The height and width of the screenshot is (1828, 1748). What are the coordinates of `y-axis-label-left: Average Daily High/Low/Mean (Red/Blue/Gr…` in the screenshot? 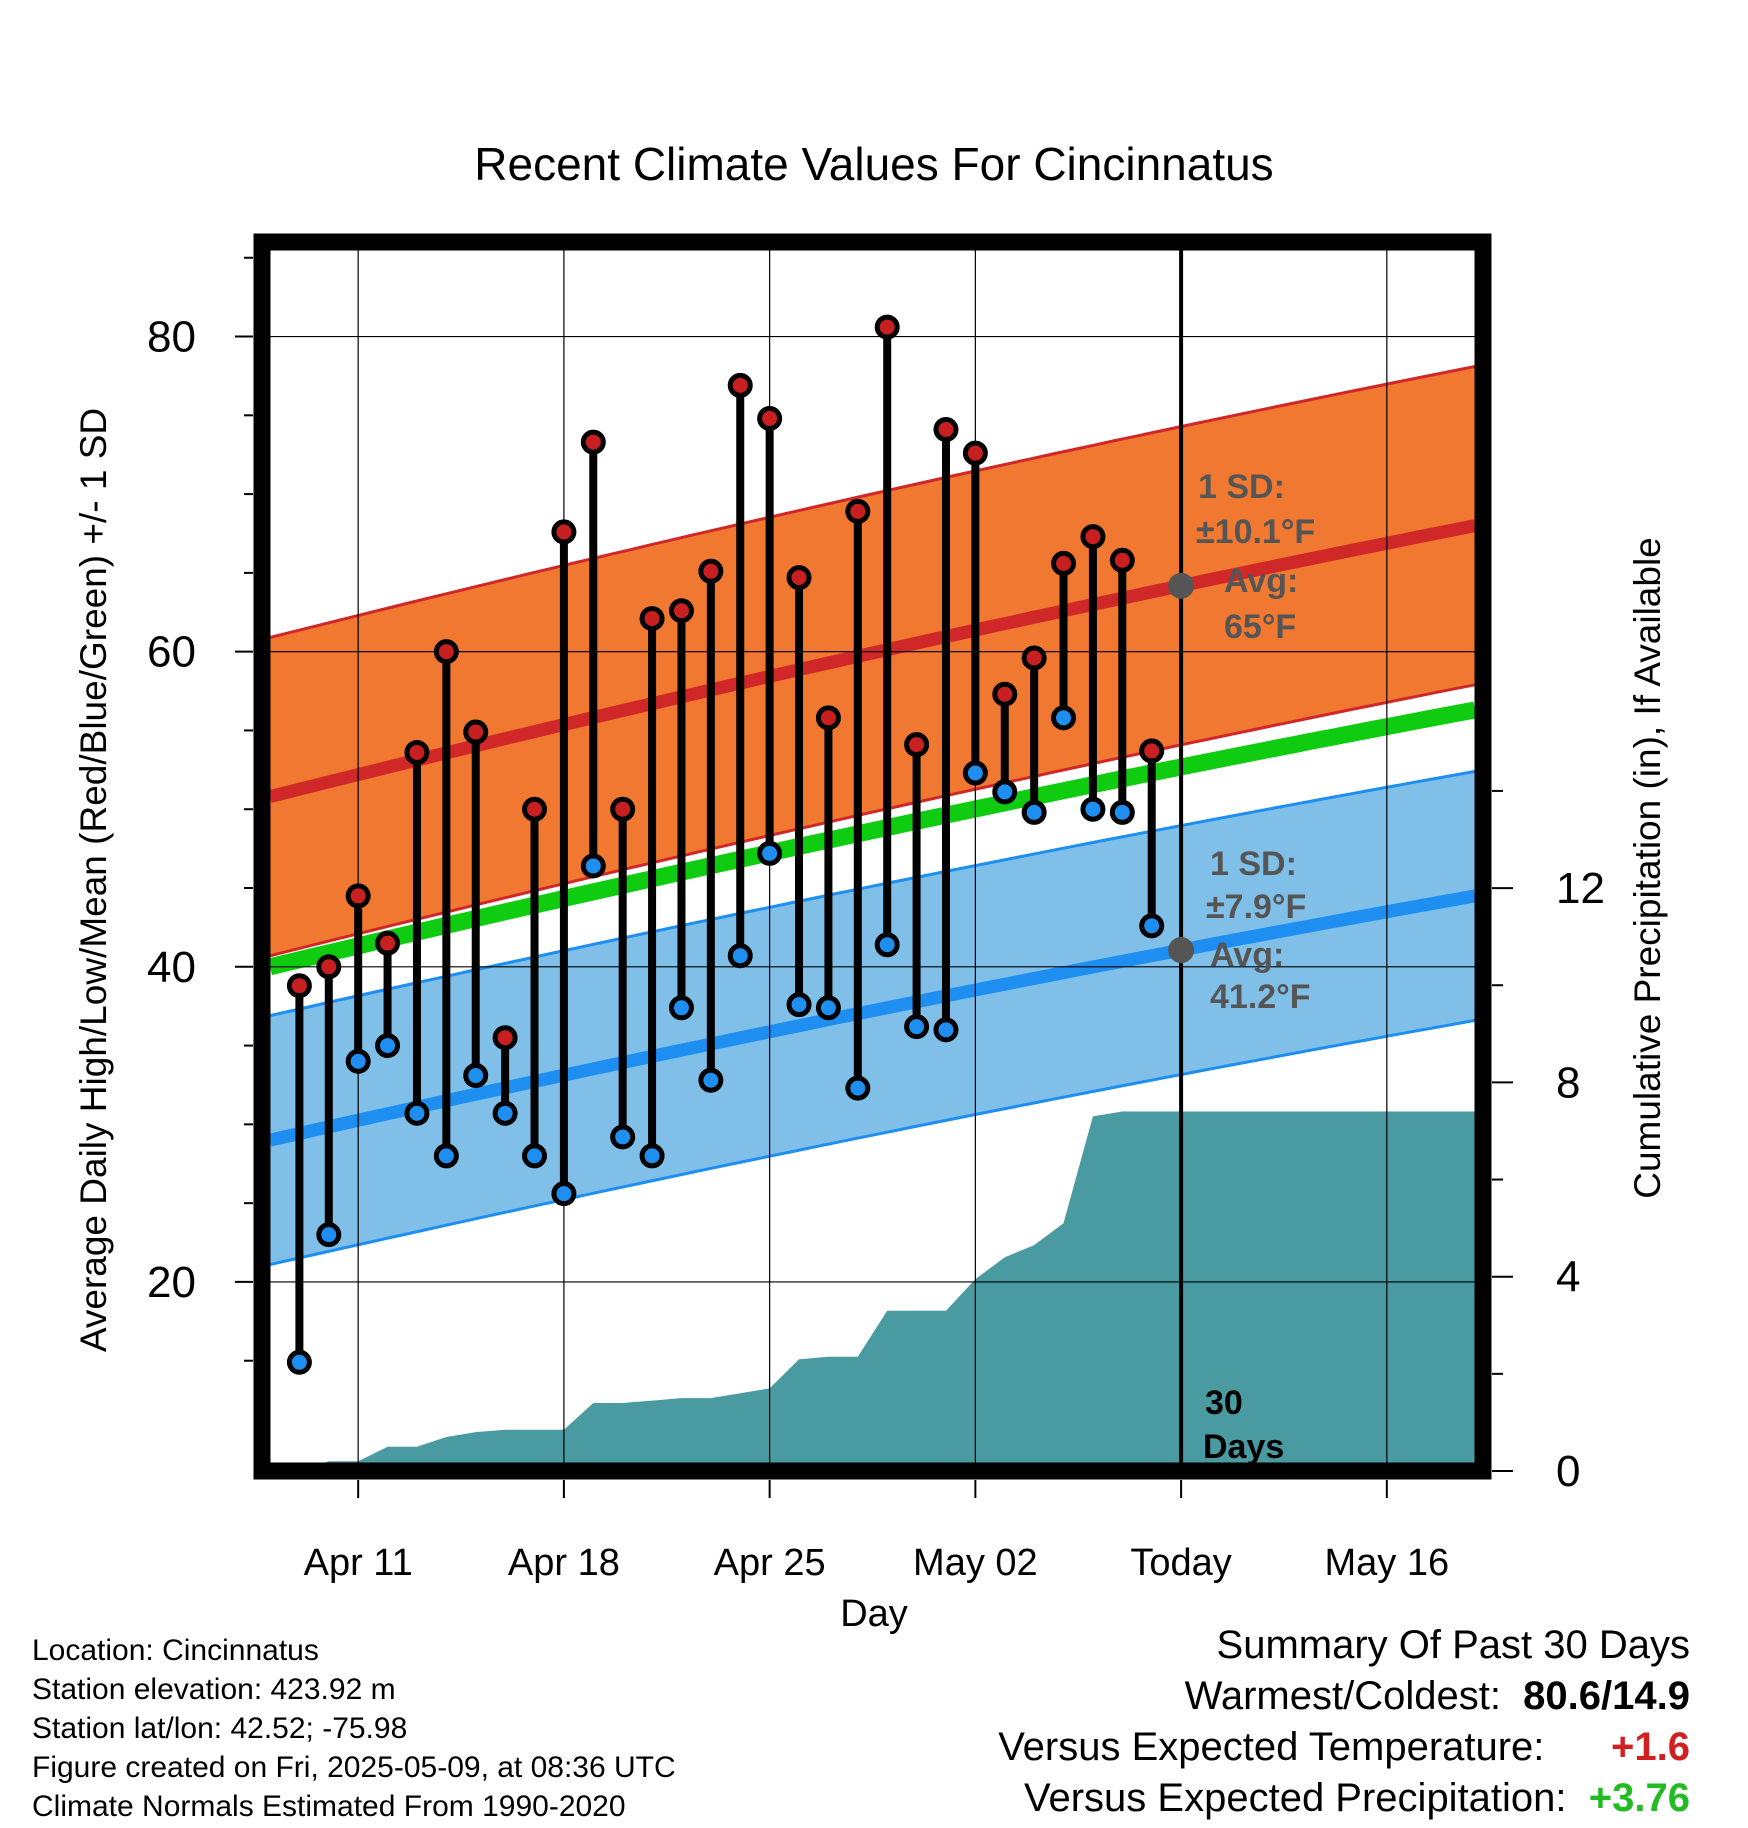 It's located at (93, 880).